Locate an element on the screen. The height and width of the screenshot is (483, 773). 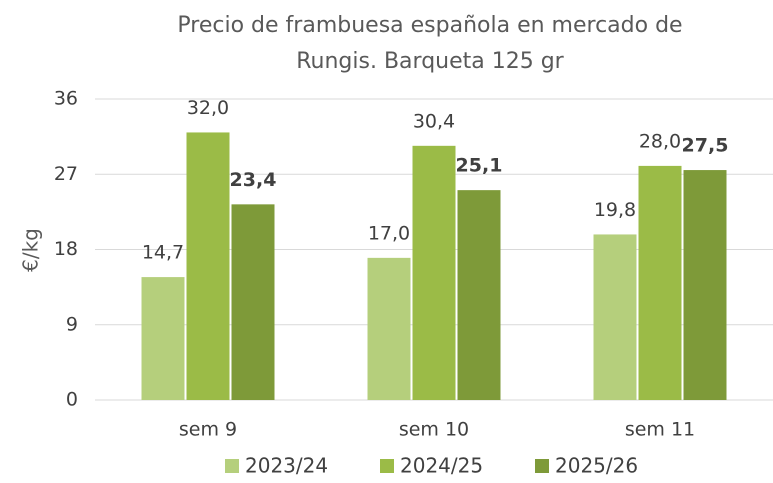
y-axis-label: €/kg is located at coordinates (31, 250).